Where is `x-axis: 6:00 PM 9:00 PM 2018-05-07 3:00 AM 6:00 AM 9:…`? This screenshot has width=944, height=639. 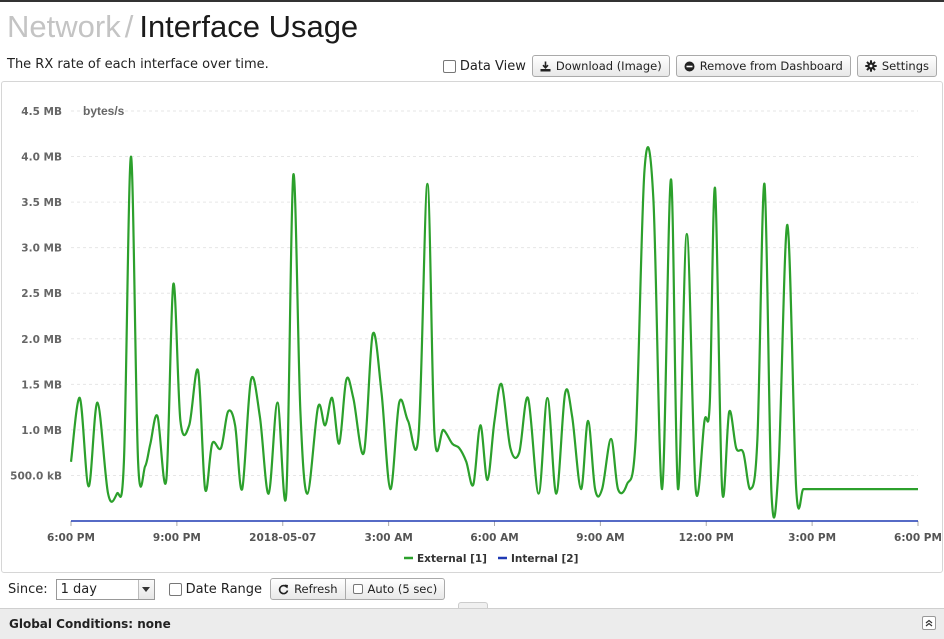
x-axis: 6:00 PM 9:00 PM 2018-05-07 3:00 AM 6:00 AM 9:… is located at coordinates (494, 532).